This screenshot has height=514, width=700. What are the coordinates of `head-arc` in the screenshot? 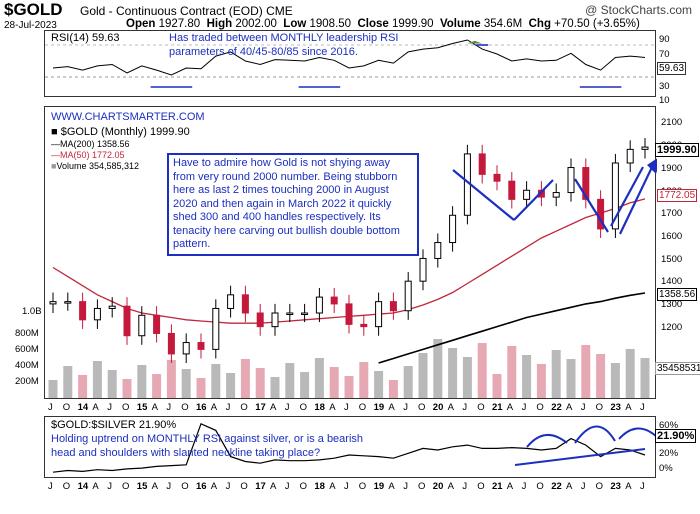 It's located at (595, 434).